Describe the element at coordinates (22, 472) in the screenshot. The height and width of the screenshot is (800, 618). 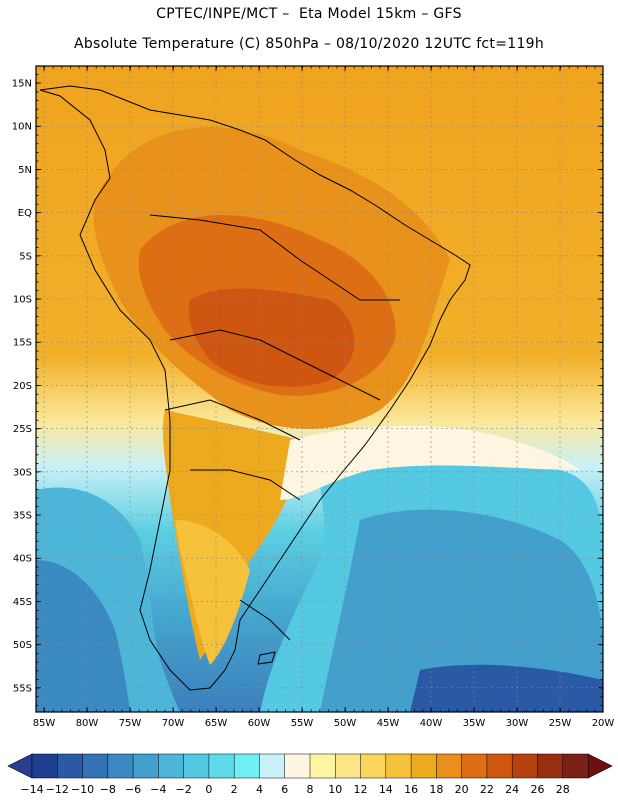
I see `lat-label: 30S` at that location.